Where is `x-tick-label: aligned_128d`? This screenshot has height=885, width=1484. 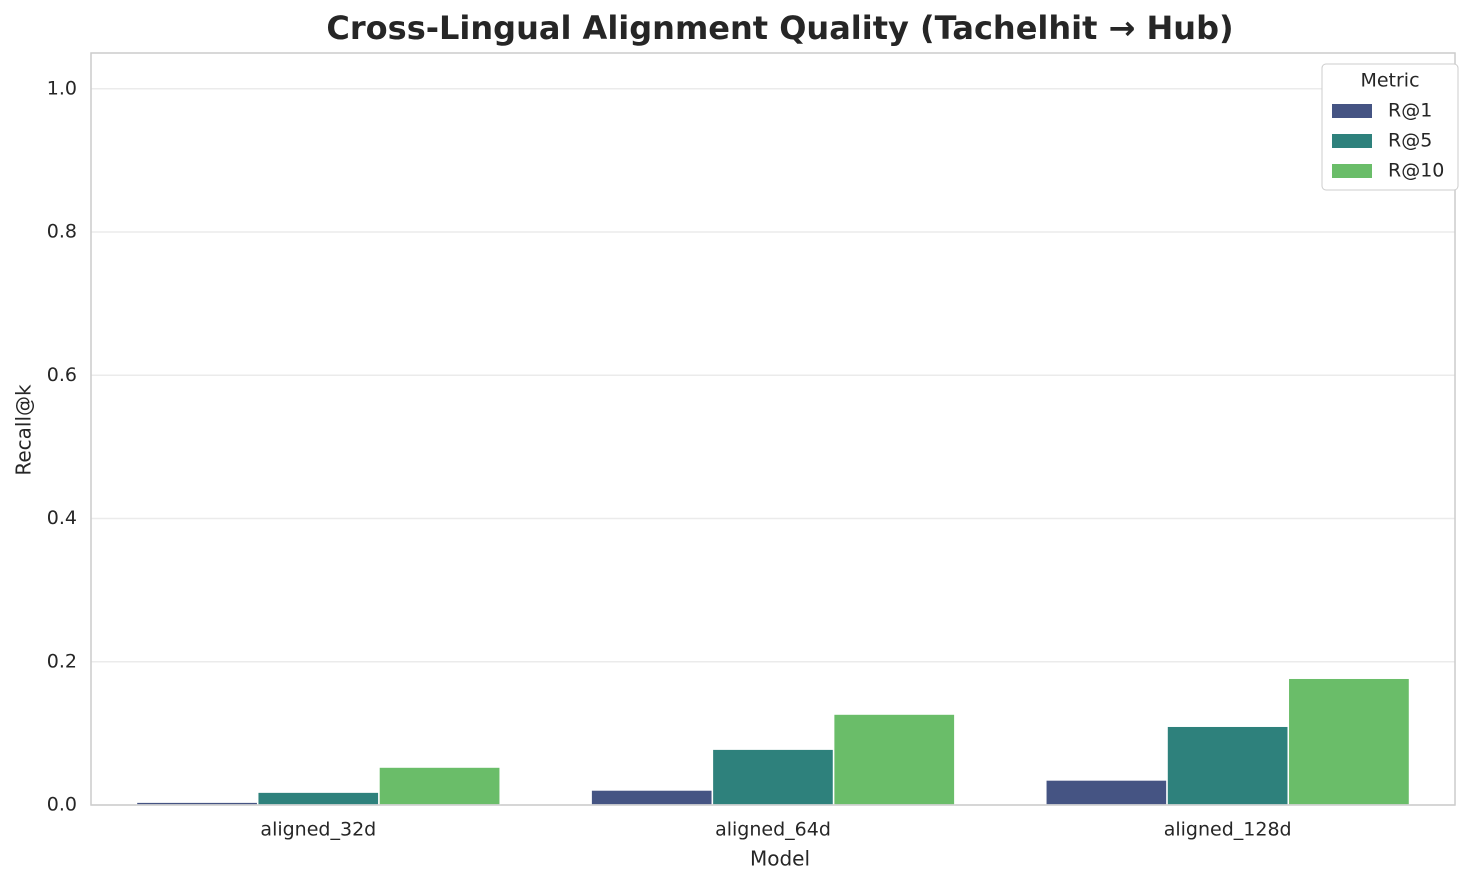
x-tick-label: aligned_128d is located at coordinates (1228, 830).